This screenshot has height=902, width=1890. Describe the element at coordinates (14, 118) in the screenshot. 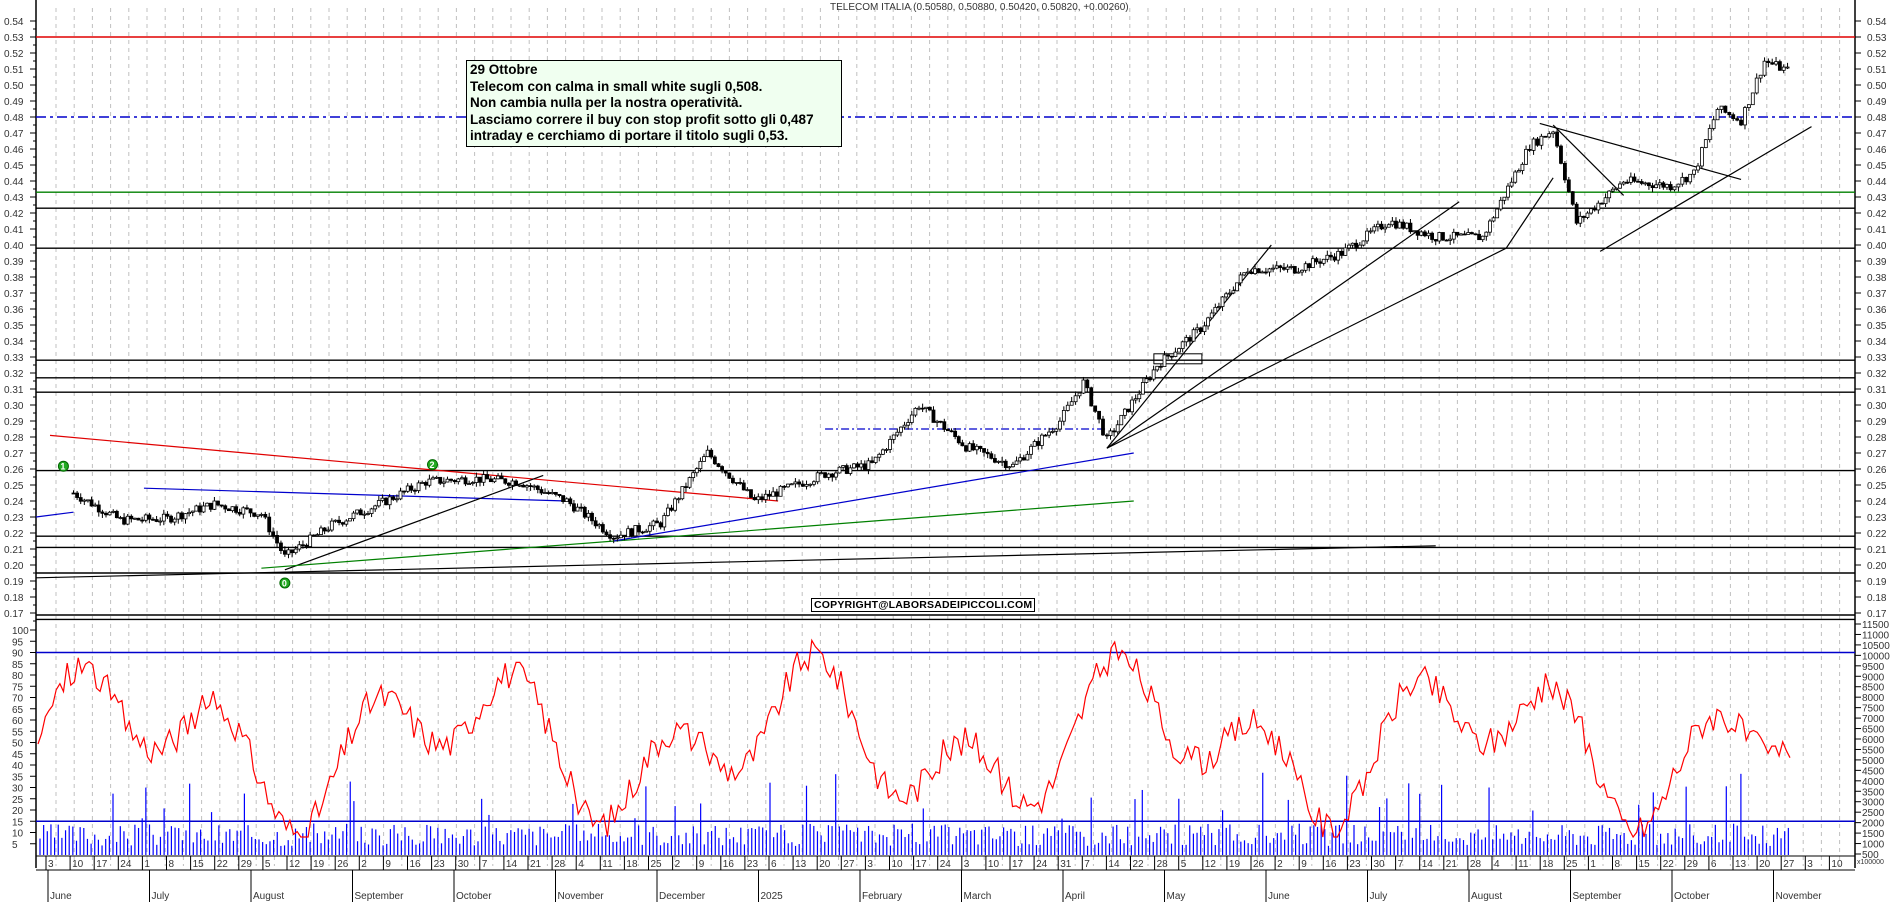

I see `svg-text: 0.48` at that location.